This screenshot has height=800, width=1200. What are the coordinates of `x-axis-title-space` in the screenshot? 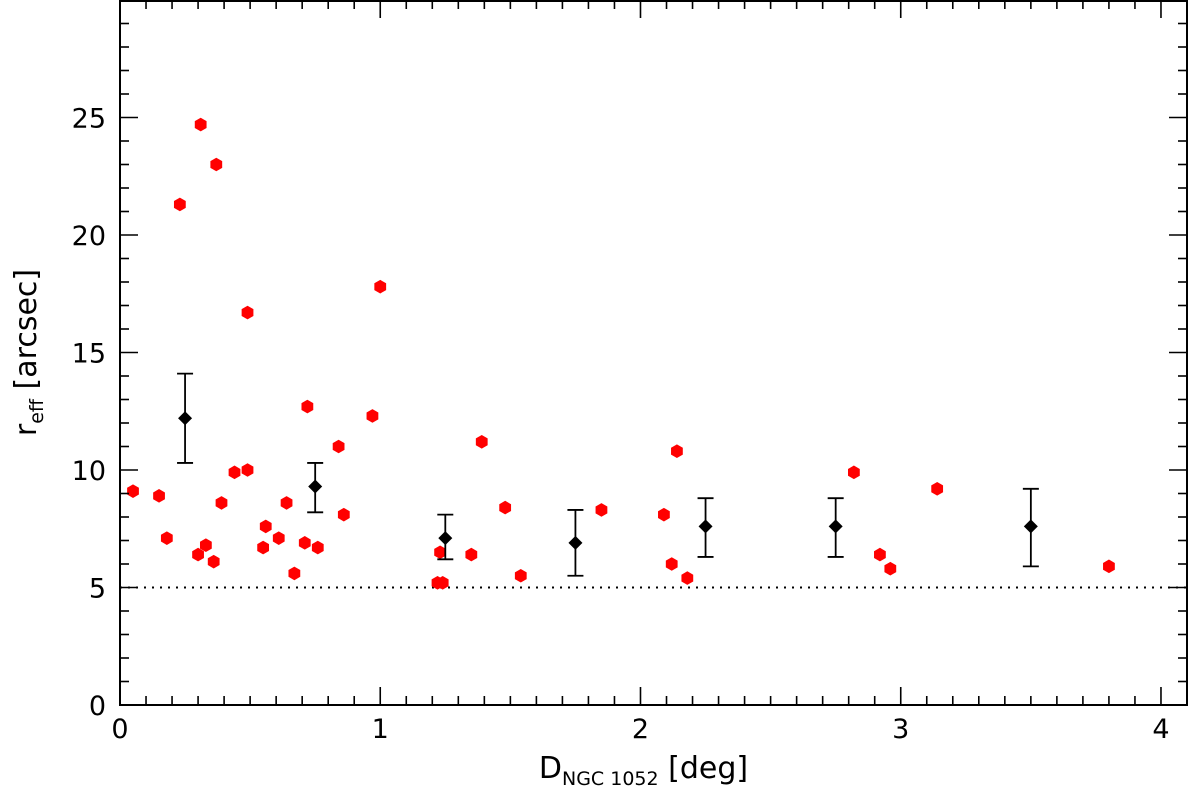 It's located at (664, 768).